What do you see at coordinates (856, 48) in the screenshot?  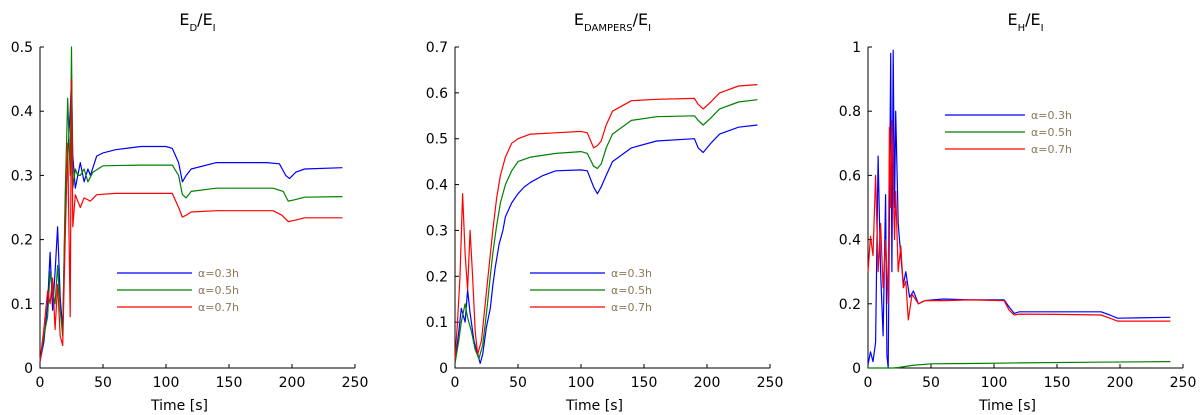 I see `y-tick-label: 1` at bounding box center [856, 48].